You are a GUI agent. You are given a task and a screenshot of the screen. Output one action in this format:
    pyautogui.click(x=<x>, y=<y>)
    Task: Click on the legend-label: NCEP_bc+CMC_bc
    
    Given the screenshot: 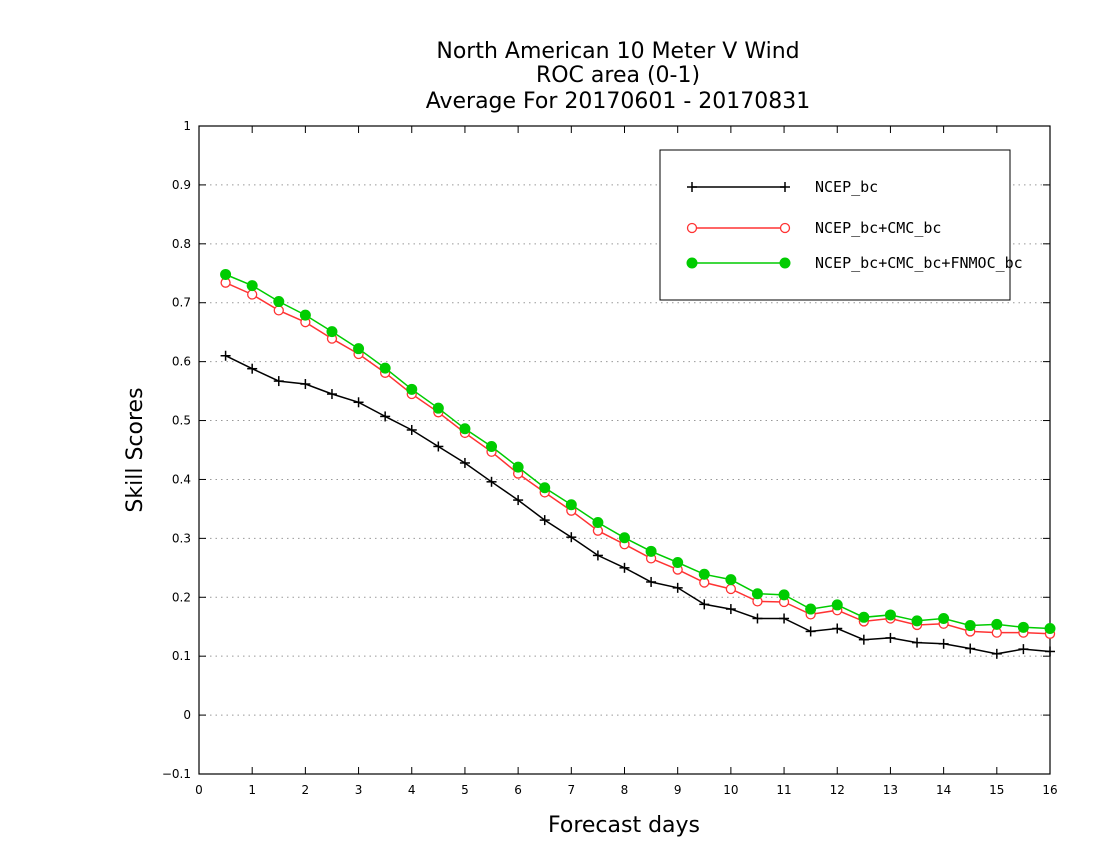 What is the action you would take?
    pyautogui.click(x=878, y=228)
    